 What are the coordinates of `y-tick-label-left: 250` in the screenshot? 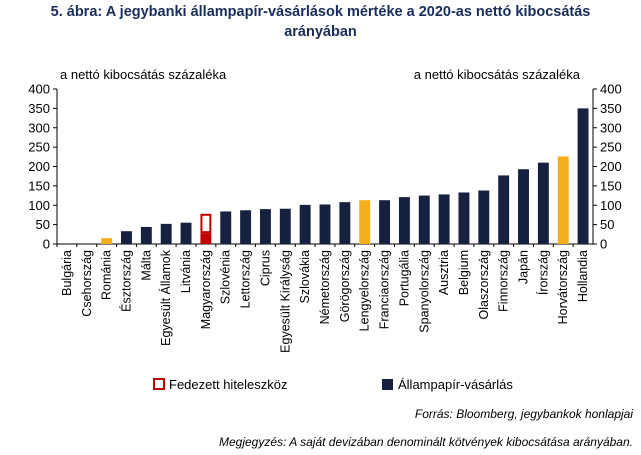 It's located at (39, 147).